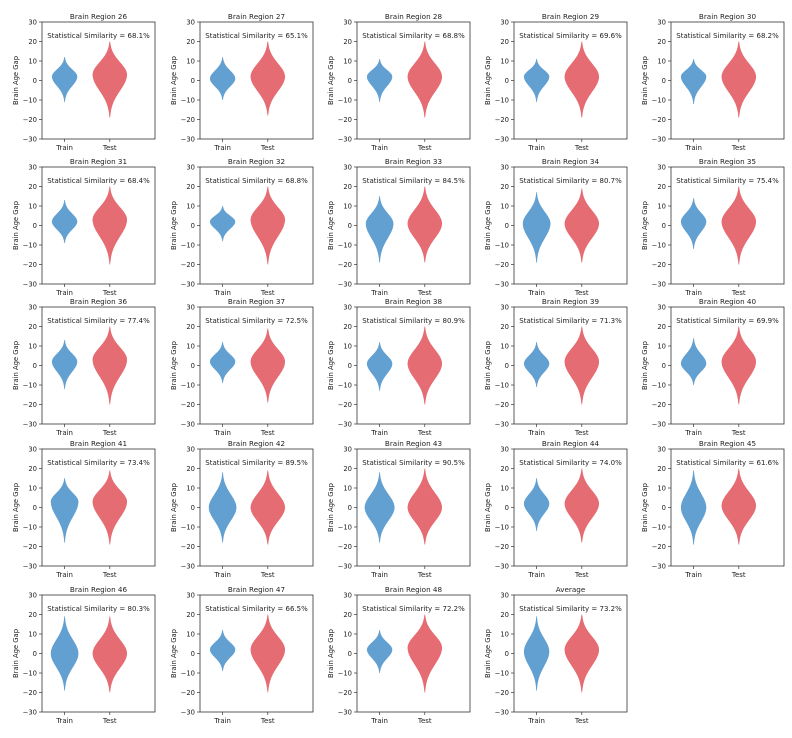 The width and height of the screenshot is (792, 738). What do you see at coordinates (727, 161) in the screenshot?
I see `panel-title: Brain Region 35` at bounding box center [727, 161].